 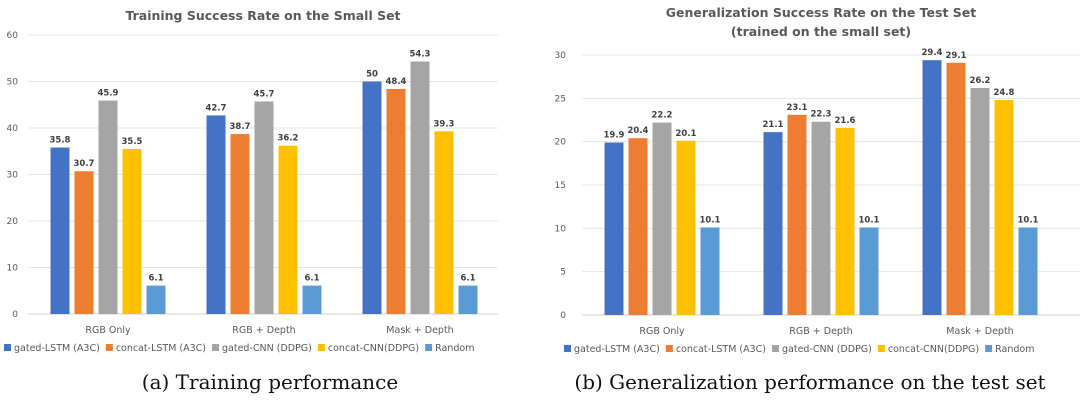 What do you see at coordinates (821, 115) in the screenshot?
I see `data-label: 22.3` at bounding box center [821, 115].